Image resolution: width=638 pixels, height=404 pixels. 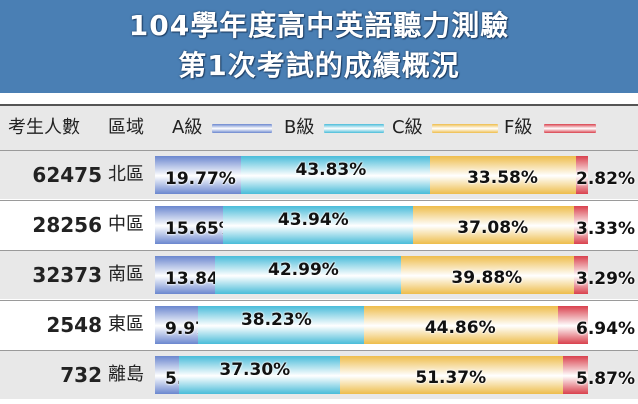 What do you see at coordinates (605, 379) in the screenshot?
I see `data-label-f: 5.87%` at bounding box center [605, 379].